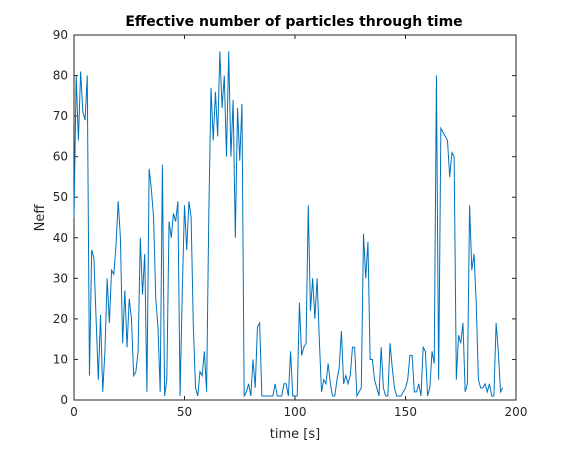  What do you see at coordinates (64, 400) in the screenshot?
I see `y-tick-label: 0` at bounding box center [64, 400].